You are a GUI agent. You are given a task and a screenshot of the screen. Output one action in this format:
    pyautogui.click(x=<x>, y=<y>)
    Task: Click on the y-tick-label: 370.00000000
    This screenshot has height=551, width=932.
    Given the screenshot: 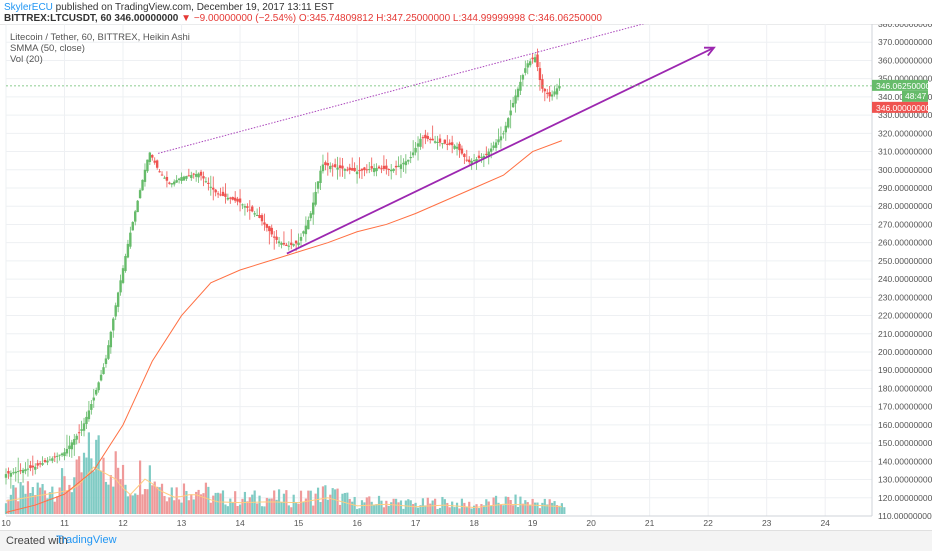 What is the action you would take?
    pyautogui.click(x=905, y=42)
    